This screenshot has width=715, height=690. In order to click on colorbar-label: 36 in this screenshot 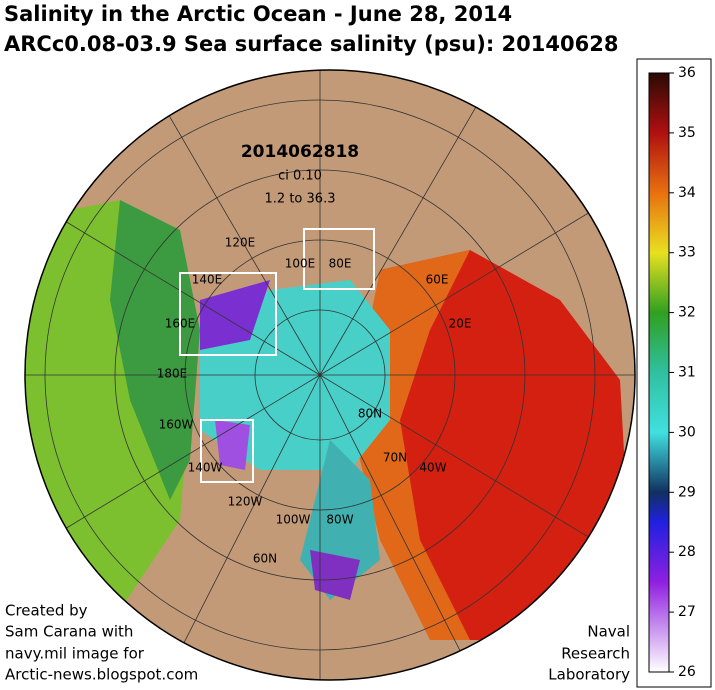, I will do `click(687, 73)`.